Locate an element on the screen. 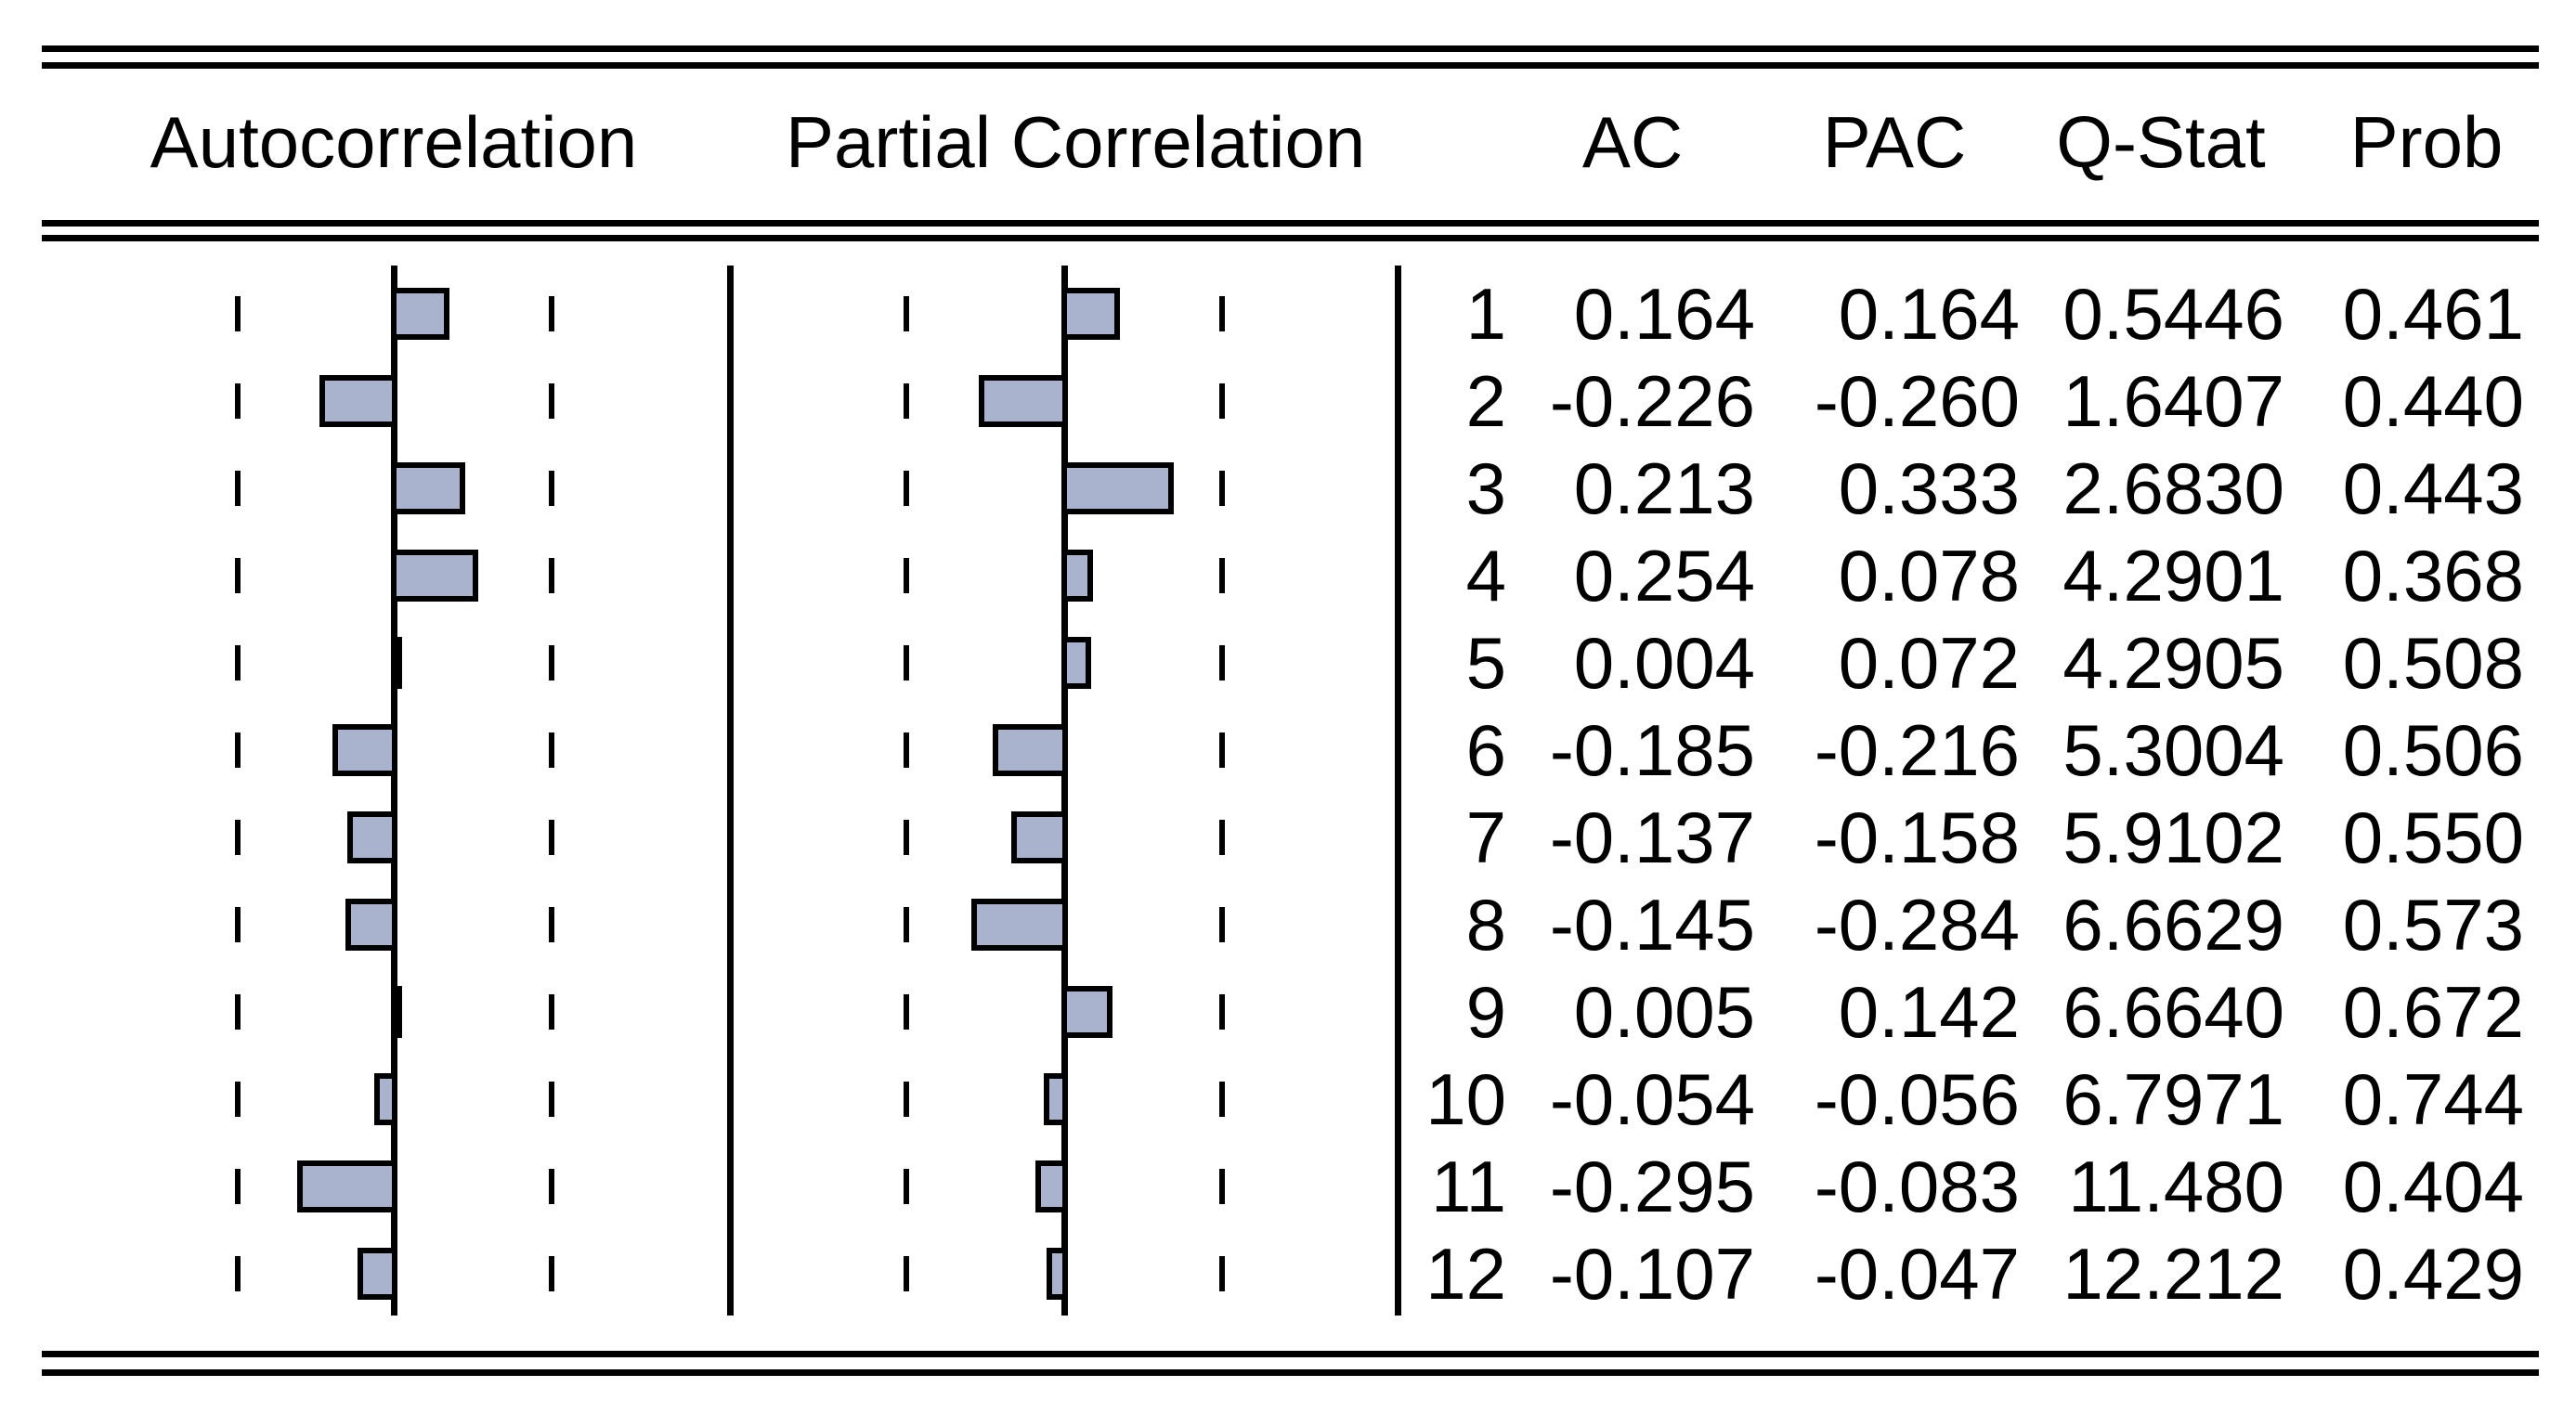 The image size is (2576, 1413). ac-cell: 0.005 is located at coordinates (1664, 1012).